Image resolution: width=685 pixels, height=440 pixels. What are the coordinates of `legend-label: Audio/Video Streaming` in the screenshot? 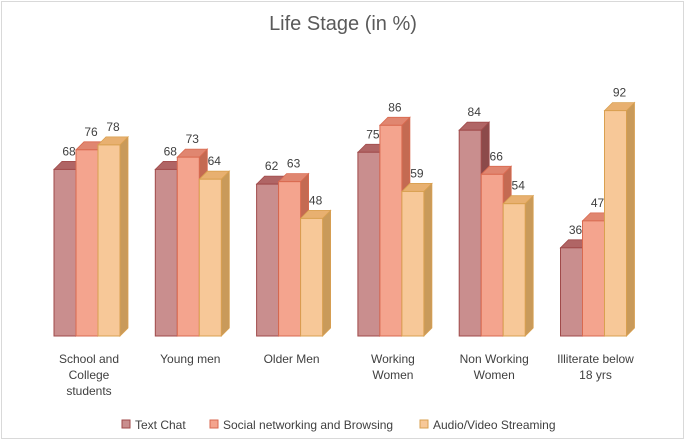 It's located at (494, 425).